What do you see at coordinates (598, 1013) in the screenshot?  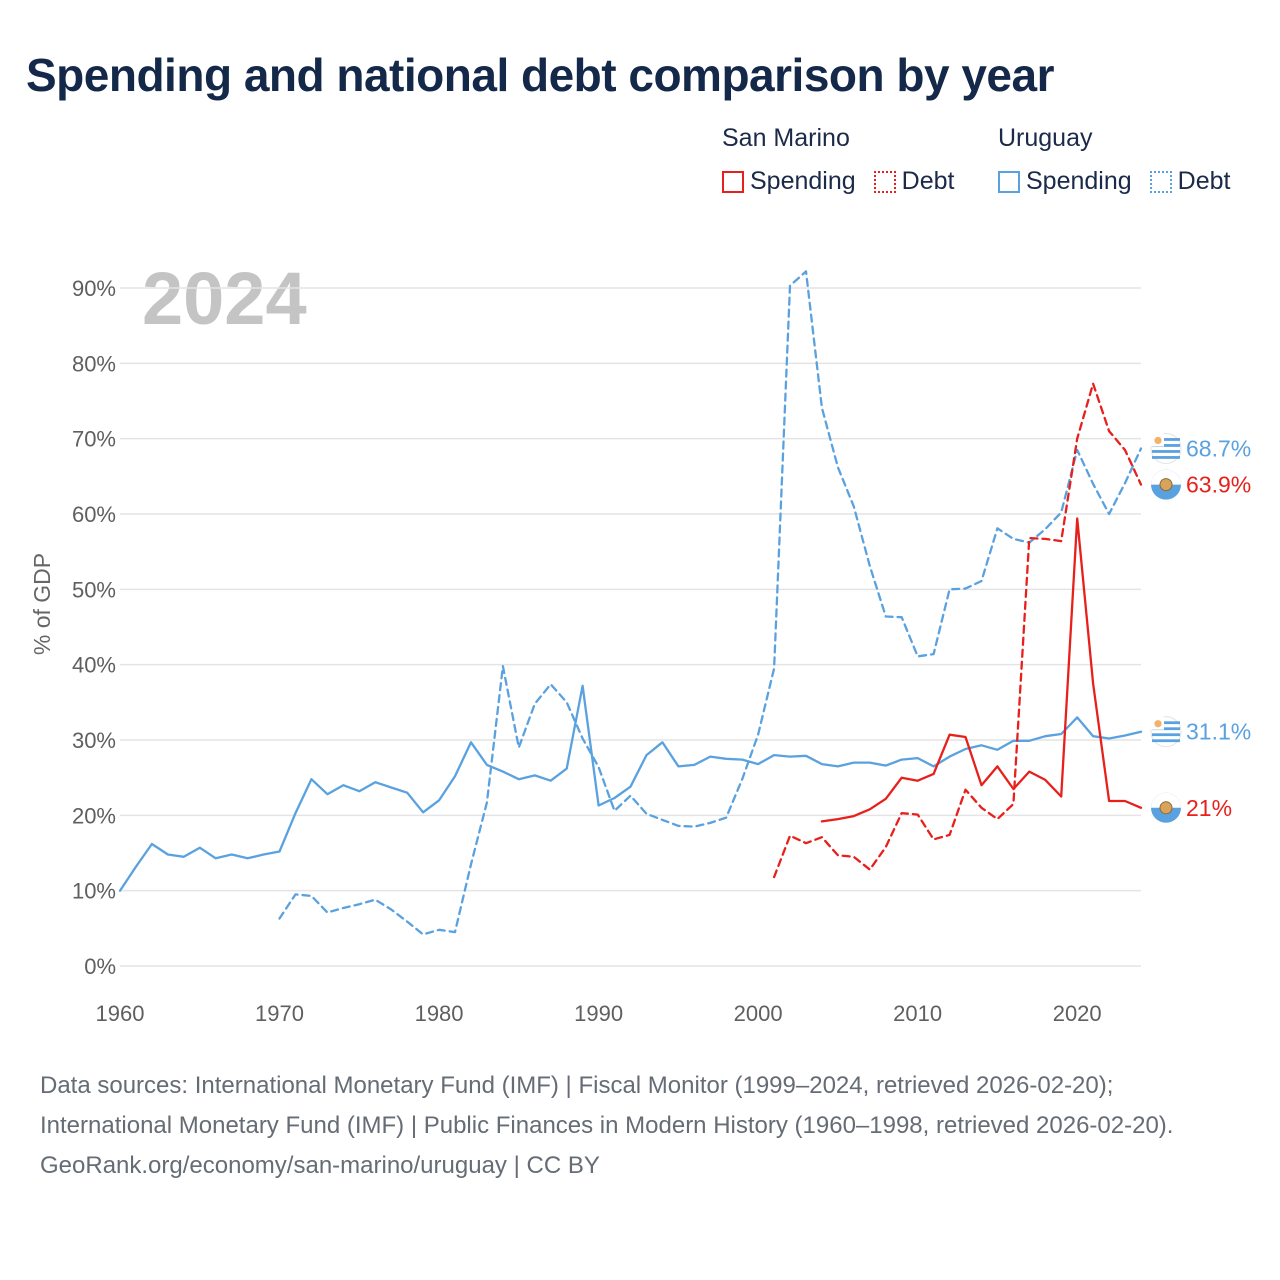 I see `x-tick-label: 1990` at bounding box center [598, 1013].